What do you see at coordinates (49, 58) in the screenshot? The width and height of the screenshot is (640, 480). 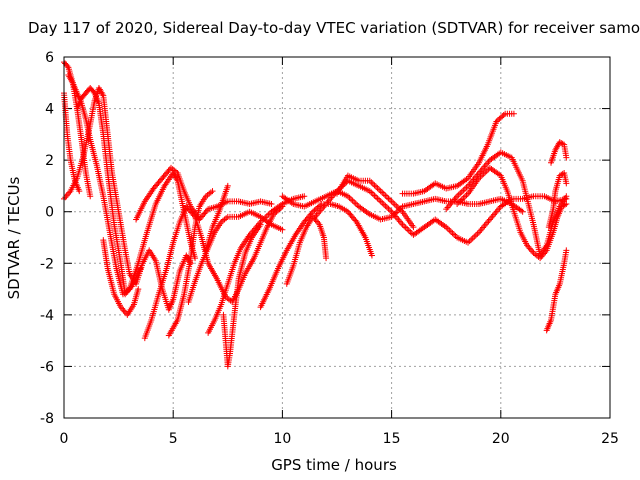 I see `y-tick-label: 6` at bounding box center [49, 58].